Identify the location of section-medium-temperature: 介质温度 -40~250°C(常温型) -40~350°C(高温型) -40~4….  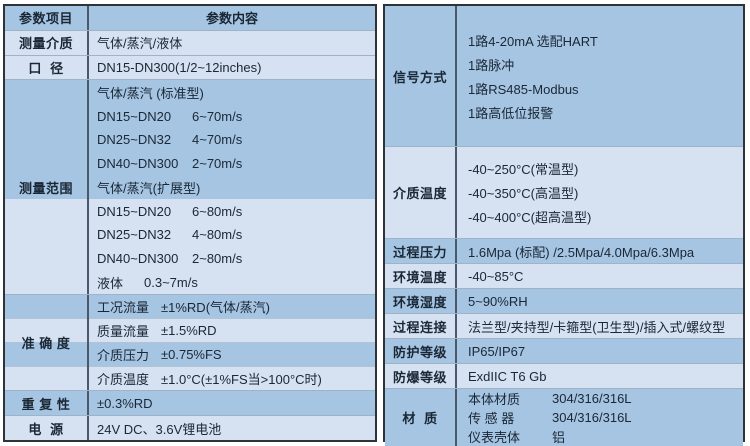
(564, 192).